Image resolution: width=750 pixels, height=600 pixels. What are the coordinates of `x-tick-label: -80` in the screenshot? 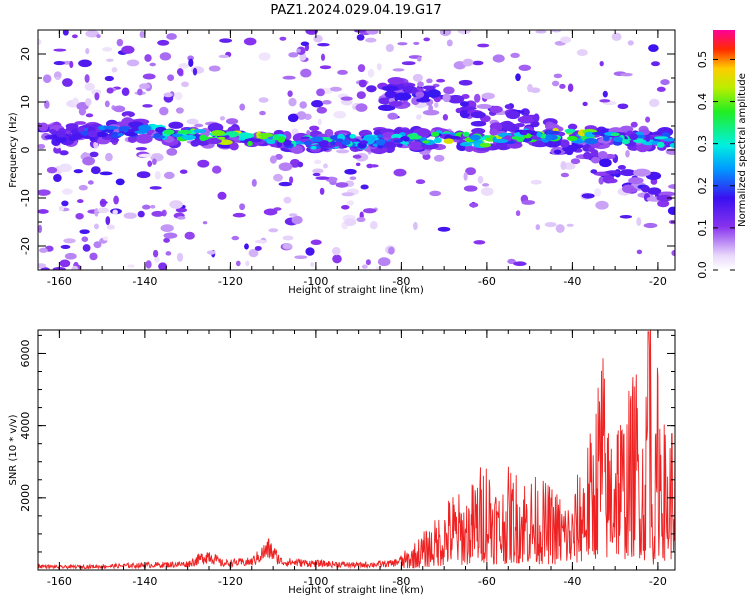 It's located at (401, 281).